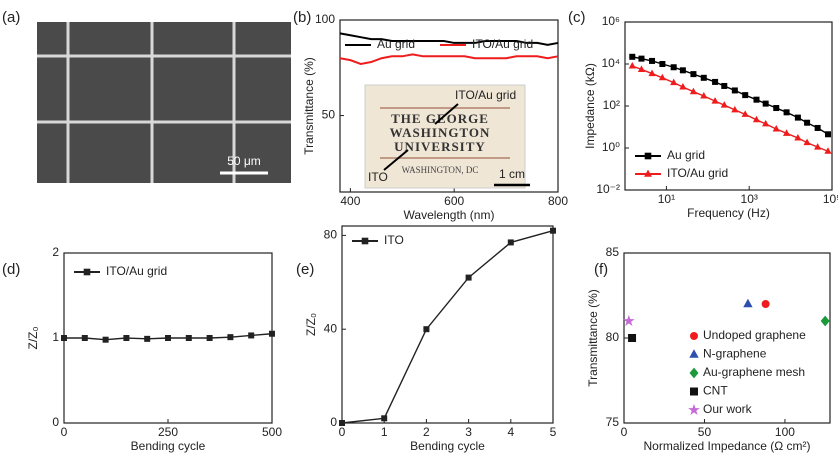 This screenshot has width=838, height=457. What do you see at coordinates (426, 432) in the screenshot?
I see `x-tick-label: 2` at bounding box center [426, 432].